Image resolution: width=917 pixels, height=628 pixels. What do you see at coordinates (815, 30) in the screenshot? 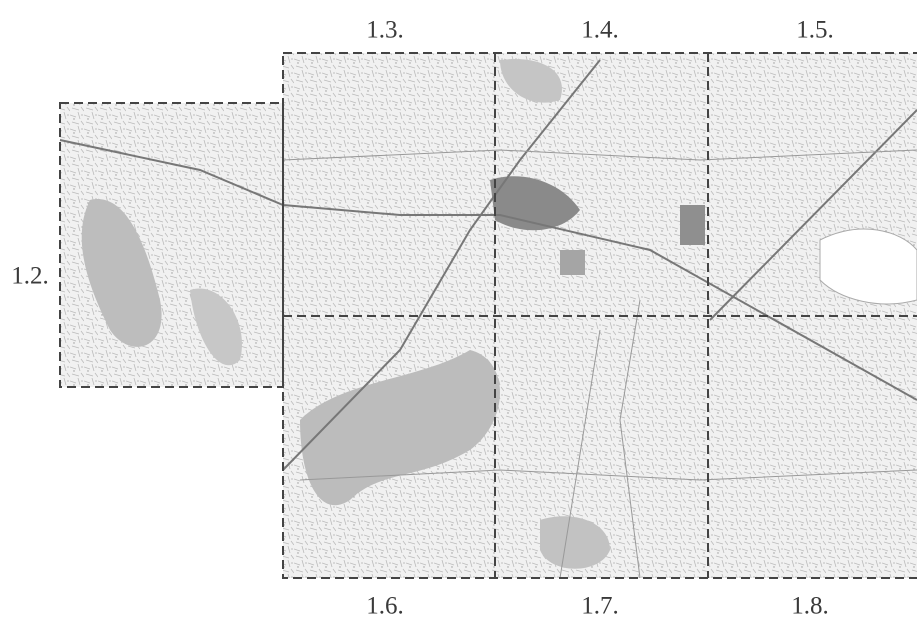
I see `tile-label: 1.5.` at bounding box center [815, 30].